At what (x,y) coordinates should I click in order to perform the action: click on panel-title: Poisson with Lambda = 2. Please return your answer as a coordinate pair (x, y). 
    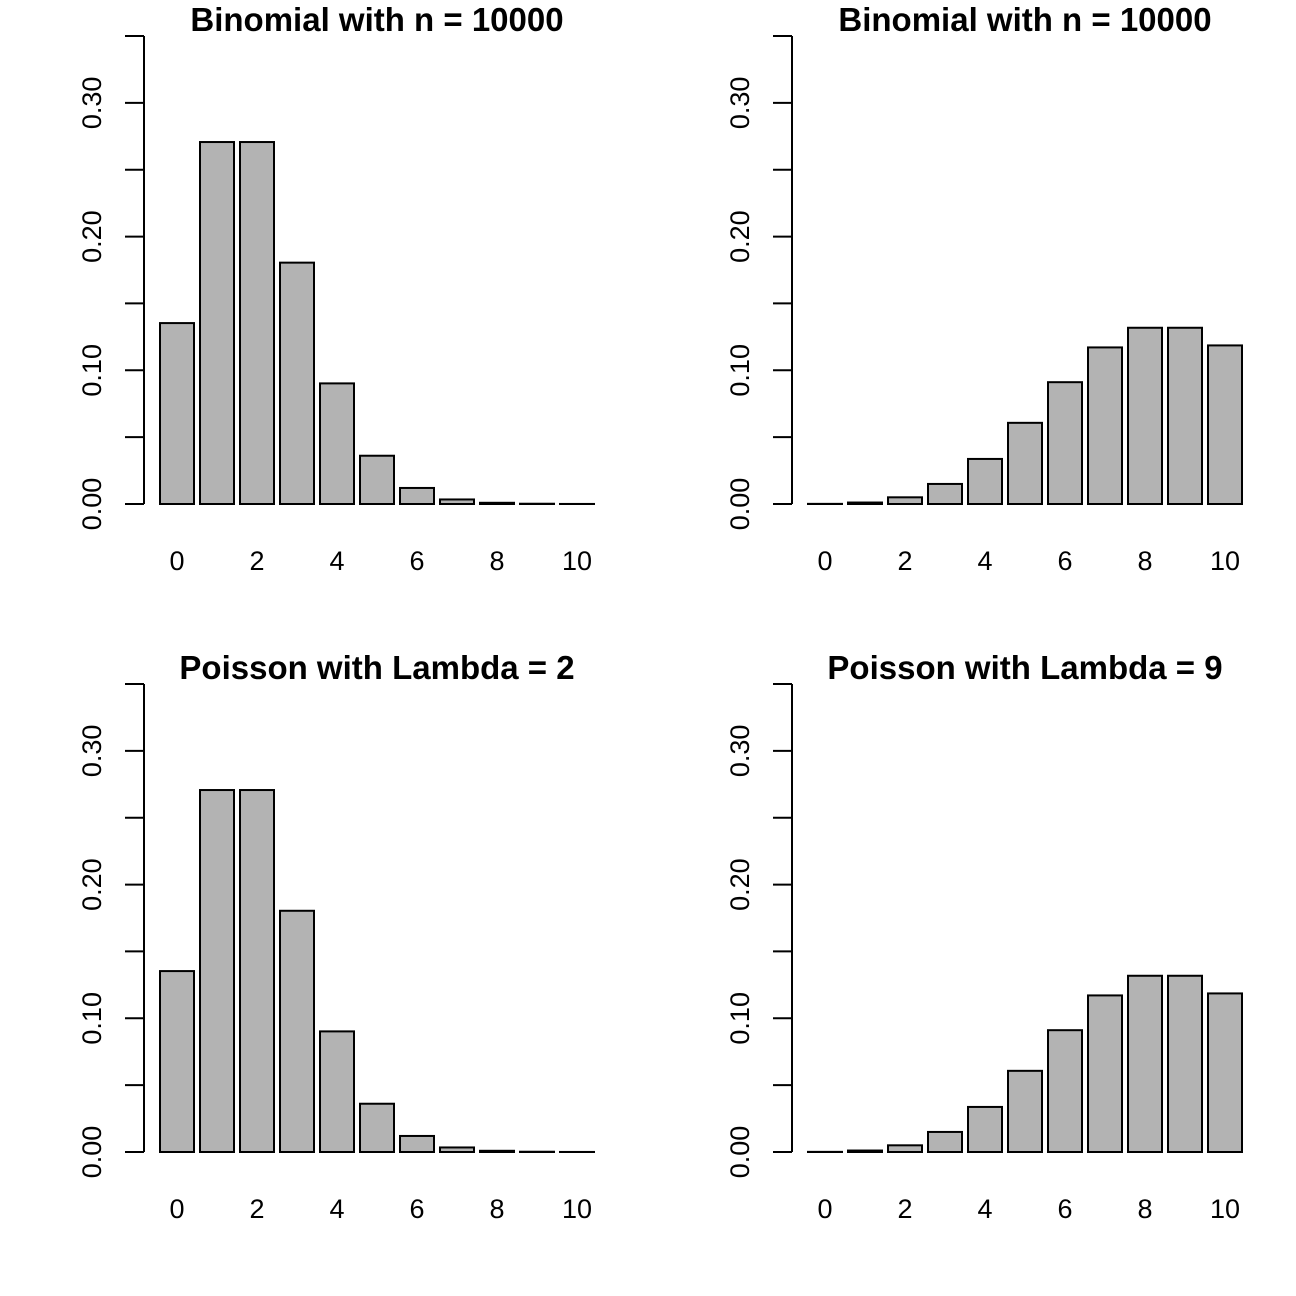
    Looking at the image, I should click on (376, 667).